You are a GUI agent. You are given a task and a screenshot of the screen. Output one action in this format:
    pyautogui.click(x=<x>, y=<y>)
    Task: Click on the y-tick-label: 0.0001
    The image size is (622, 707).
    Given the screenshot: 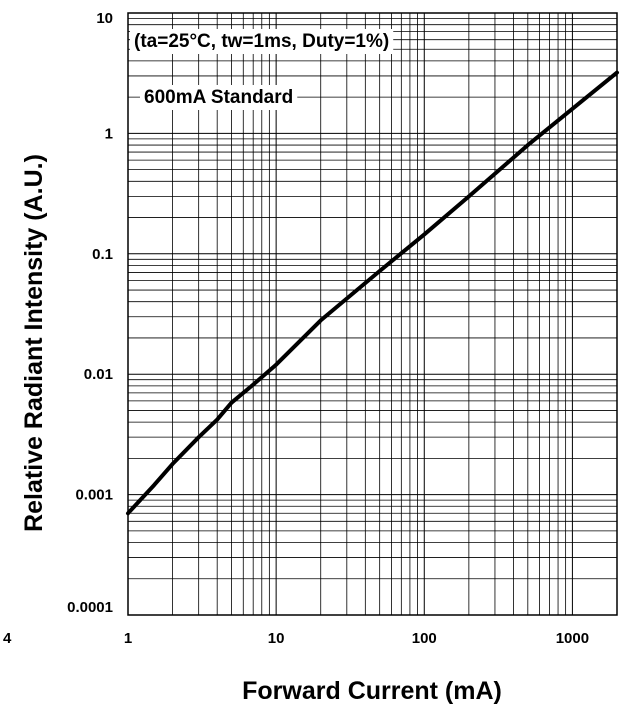 What is the action you would take?
    pyautogui.click(x=90, y=607)
    